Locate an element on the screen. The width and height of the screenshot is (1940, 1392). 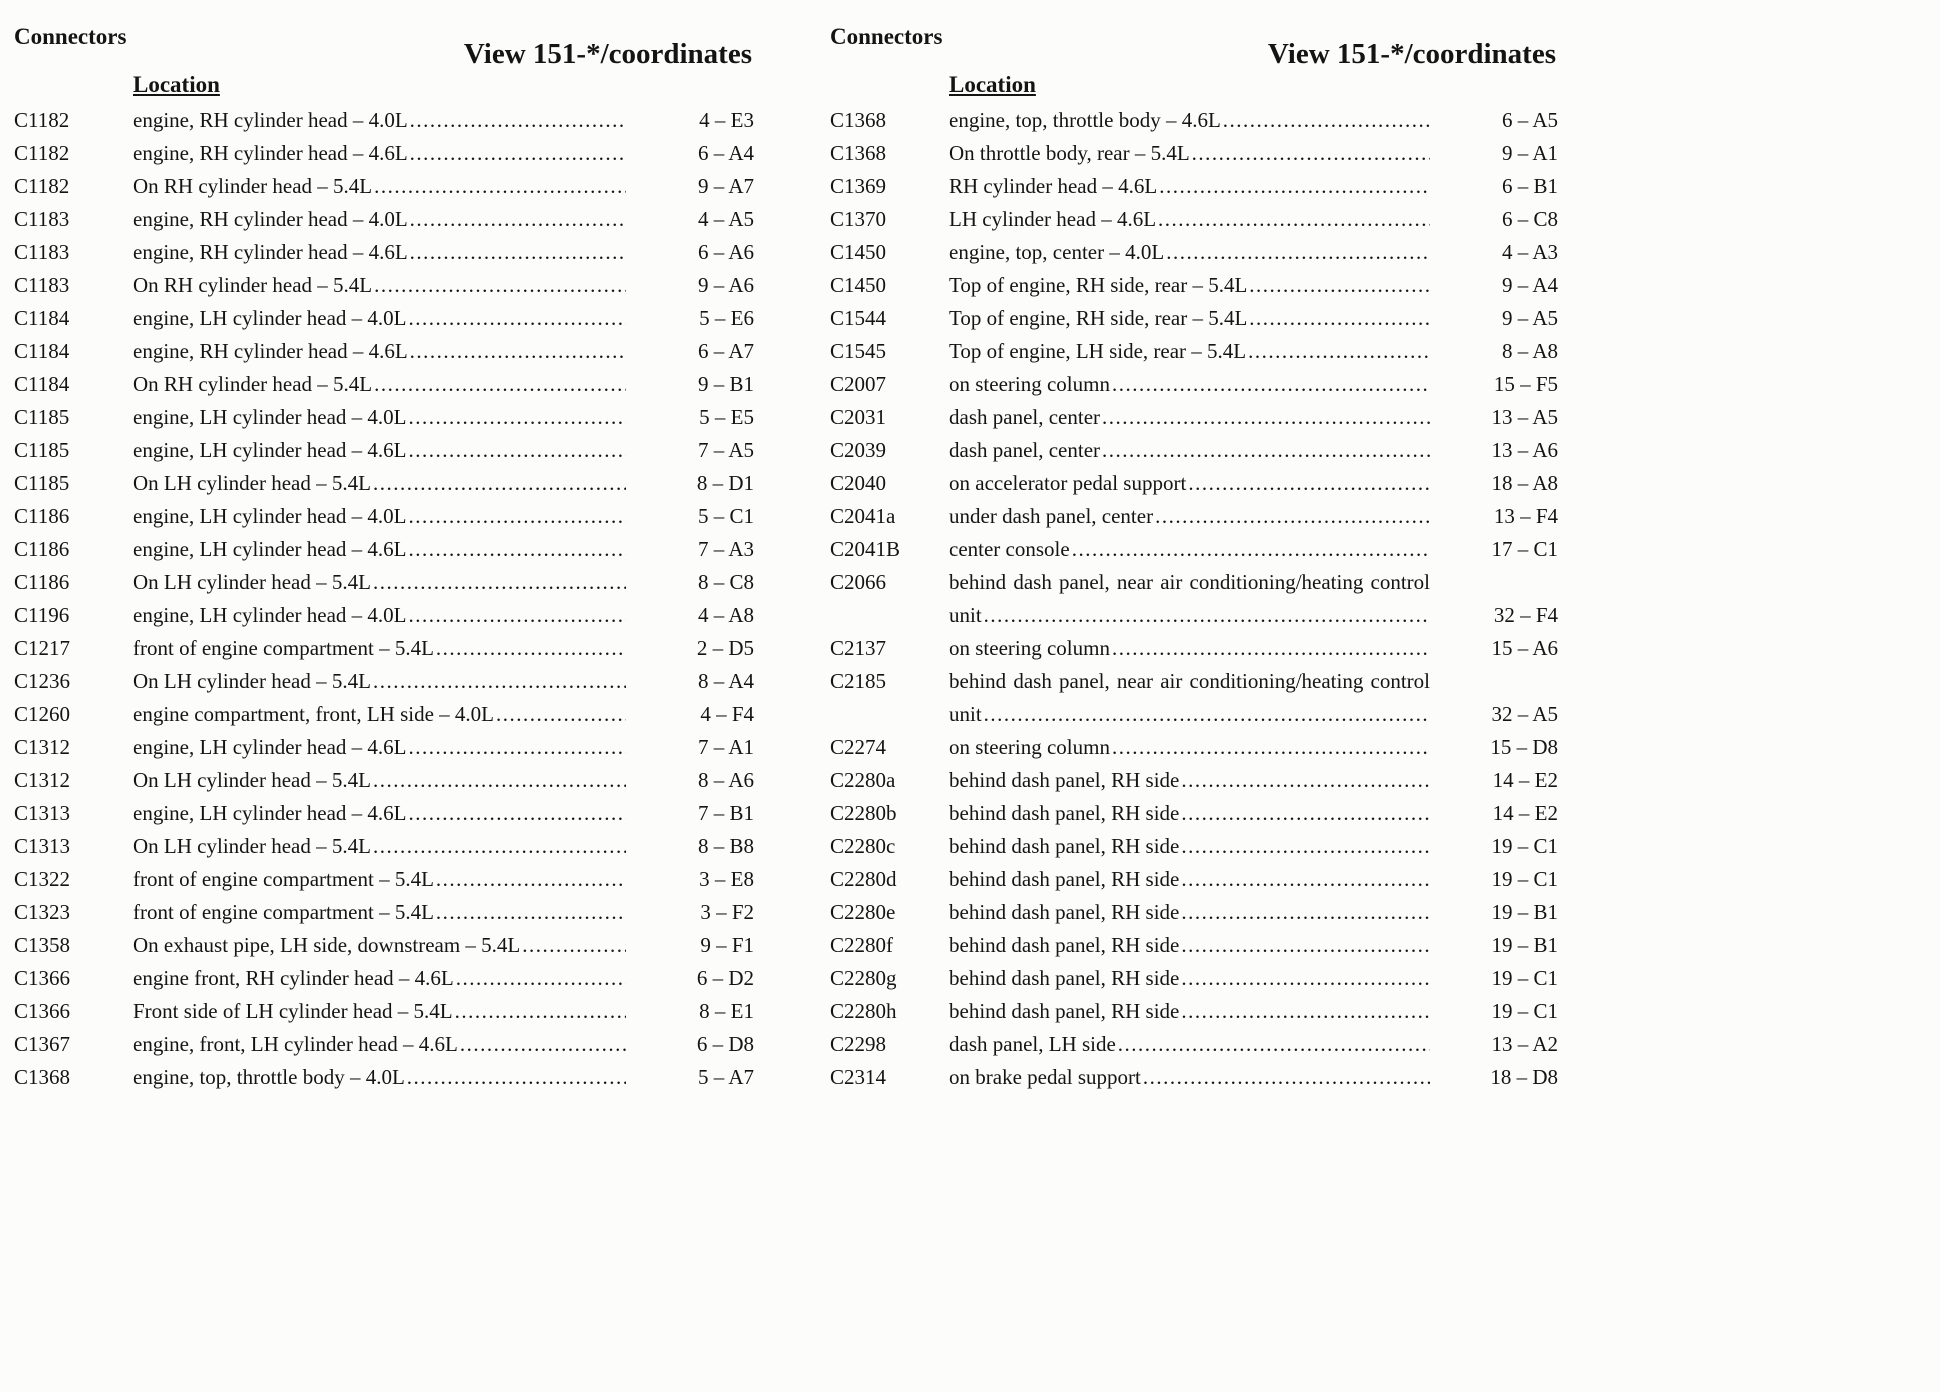
connector-location-text: engine, LH cylinder head – 4.0L is located at coordinates (379, 516).